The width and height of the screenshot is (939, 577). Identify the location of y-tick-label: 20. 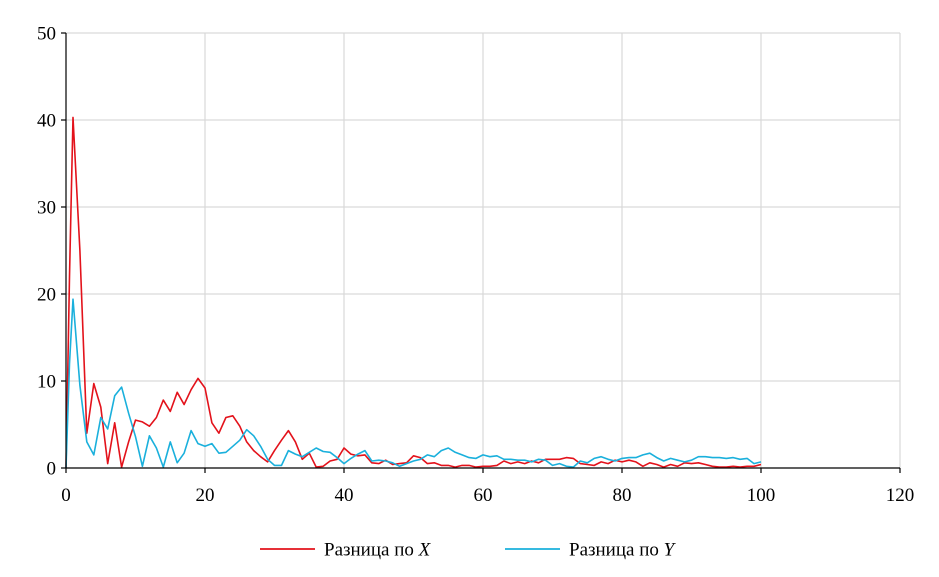
(46, 295).